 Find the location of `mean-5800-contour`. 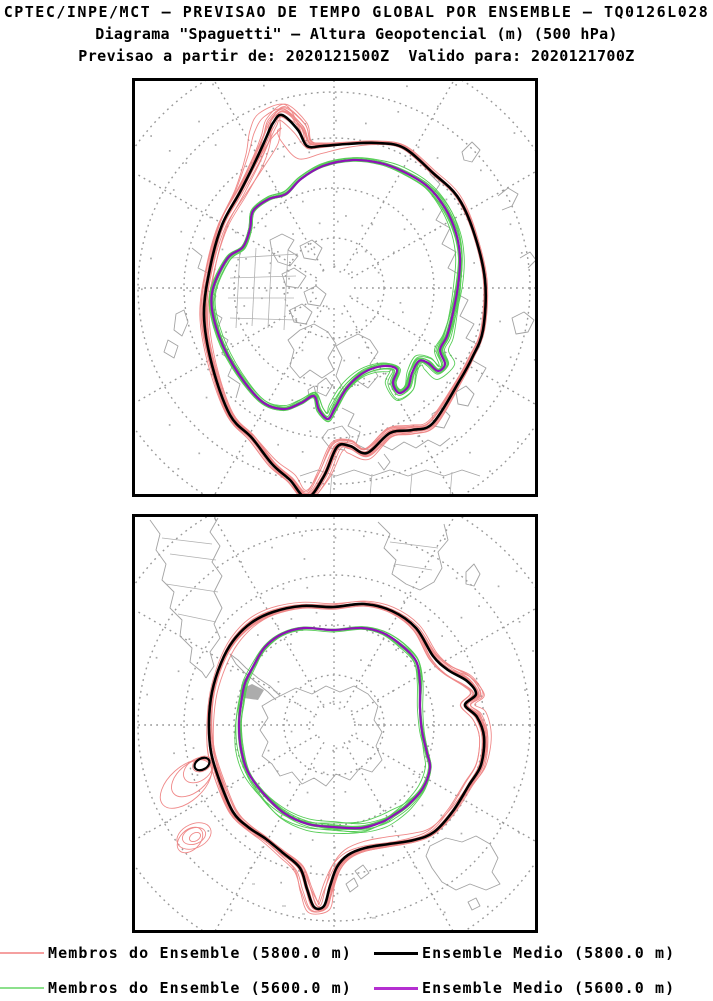

mean-5800-contour is located at coordinates (339, 756).